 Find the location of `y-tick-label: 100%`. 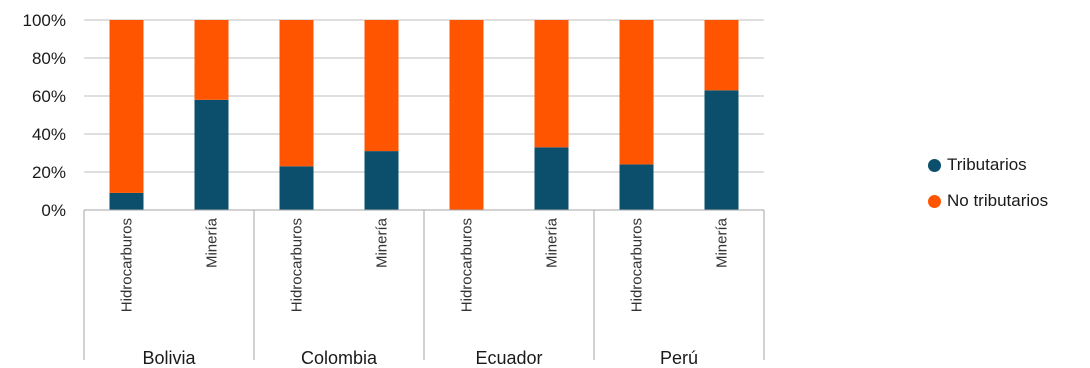

y-tick-label: 100% is located at coordinates (44, 20).